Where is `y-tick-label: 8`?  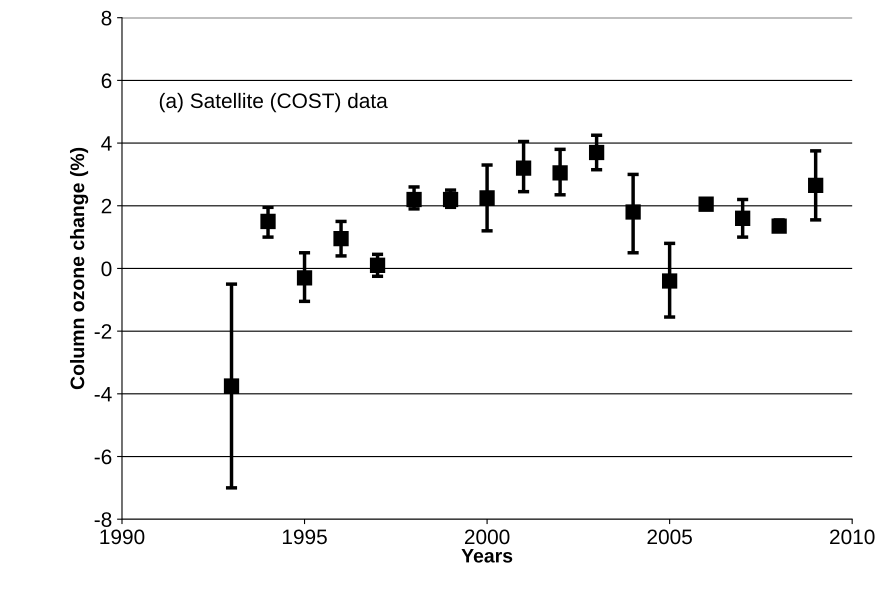 y-tick-label: 8 is located at coordinates (107, 18).